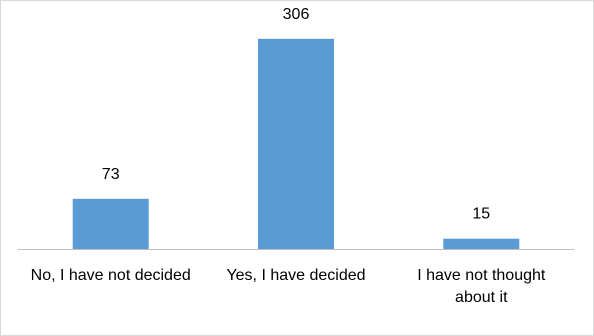  What do you see at coordinates (481, 214) in the screenshot?
I see `data-label-3: 15` at bounding box center [481, 214].